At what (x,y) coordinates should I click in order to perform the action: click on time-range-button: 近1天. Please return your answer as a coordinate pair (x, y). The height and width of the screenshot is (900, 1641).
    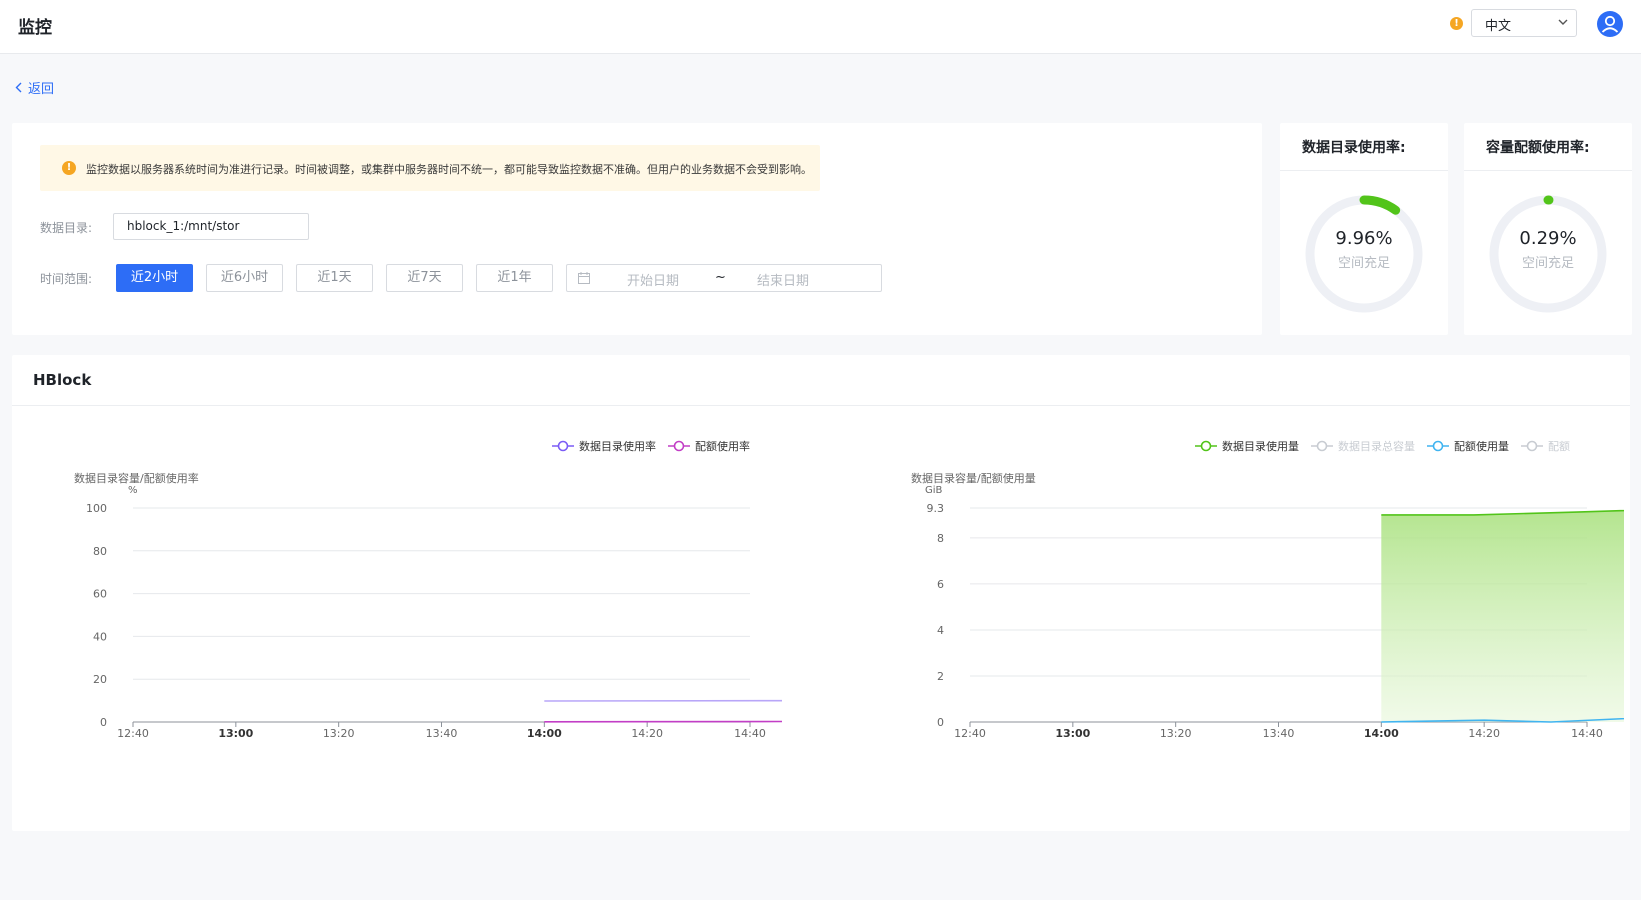
    Looking at the image, I should click on (334, 278).